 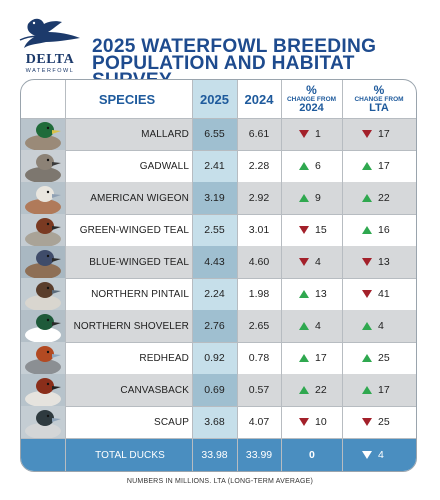 What do you see at coordinates (321, 230) in the screenshot?
I see `change-from-2024-value: 15` at bounding box center [321, 230].